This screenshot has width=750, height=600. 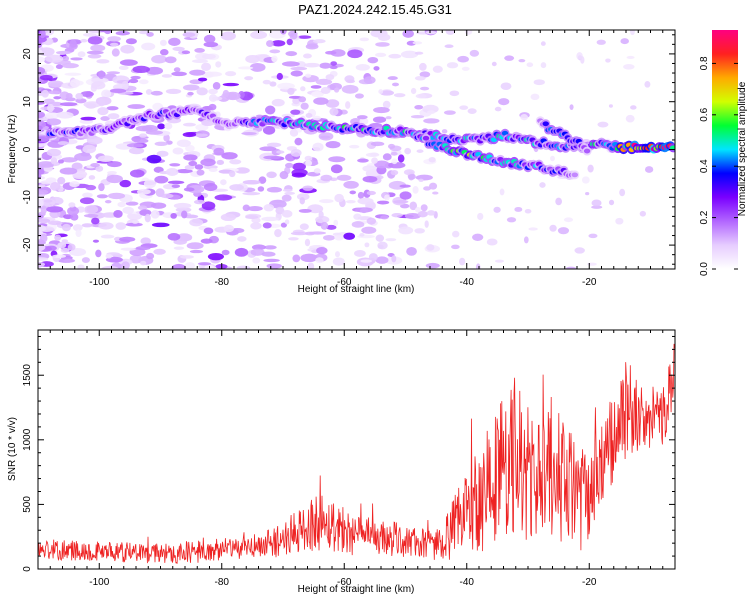 What do you see at coordinates (27, 54) in the screenshot?
I see `spectrogram-y-tick-label: 20` at bounding box center [27, 54].